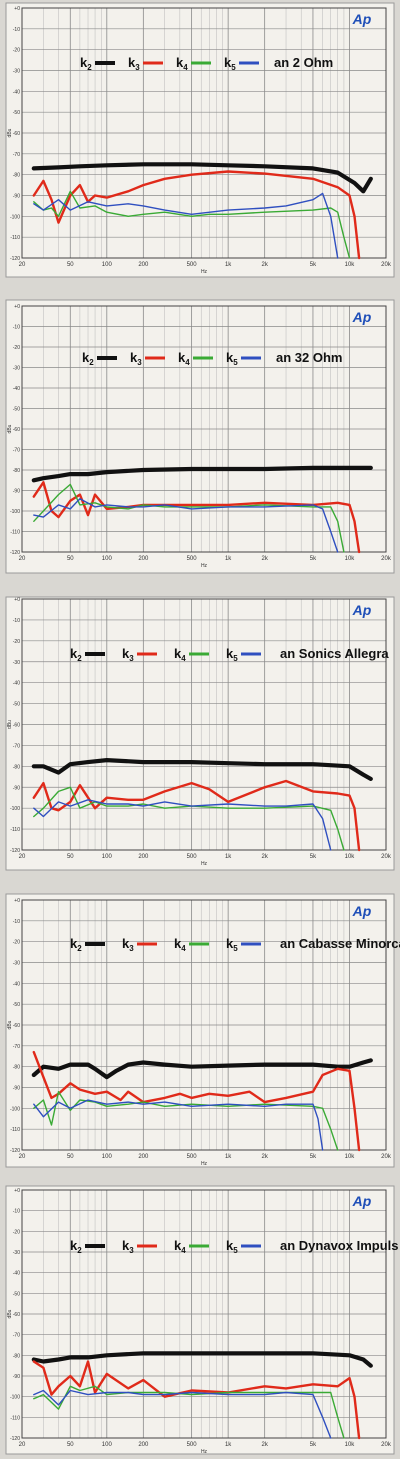 The width and height of the screenshot is (400, 1459). I want to click on chart-title: an 2 Ohm, so click(303, 62).